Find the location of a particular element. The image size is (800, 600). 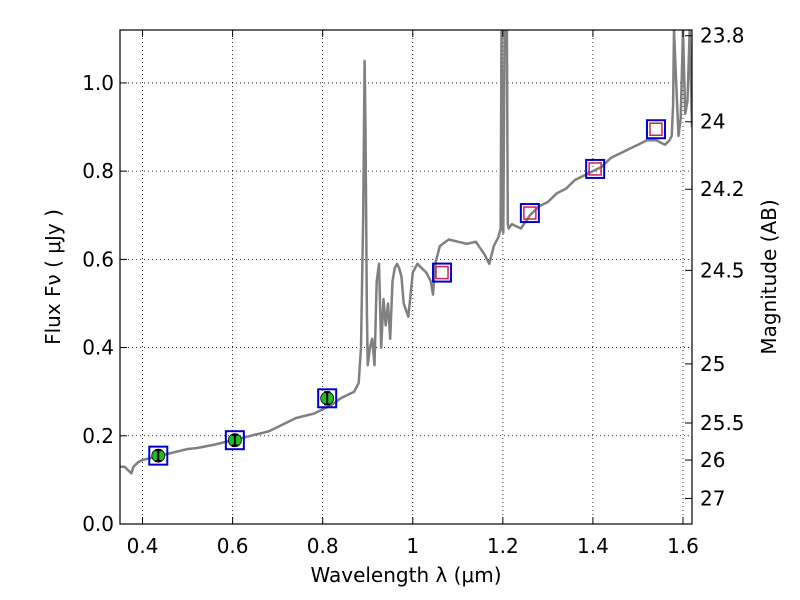

x-tick-label: 0.8 is located at coordinates (323, 546).